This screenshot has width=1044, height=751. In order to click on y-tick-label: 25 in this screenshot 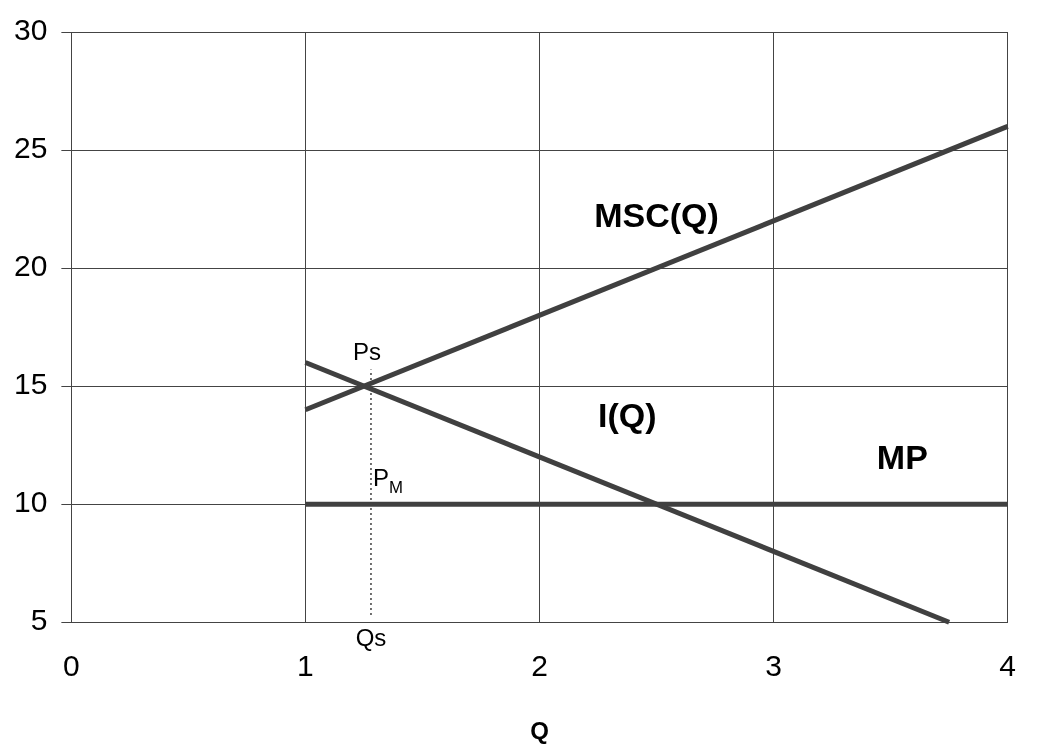, I will do `click(30, 148)`.